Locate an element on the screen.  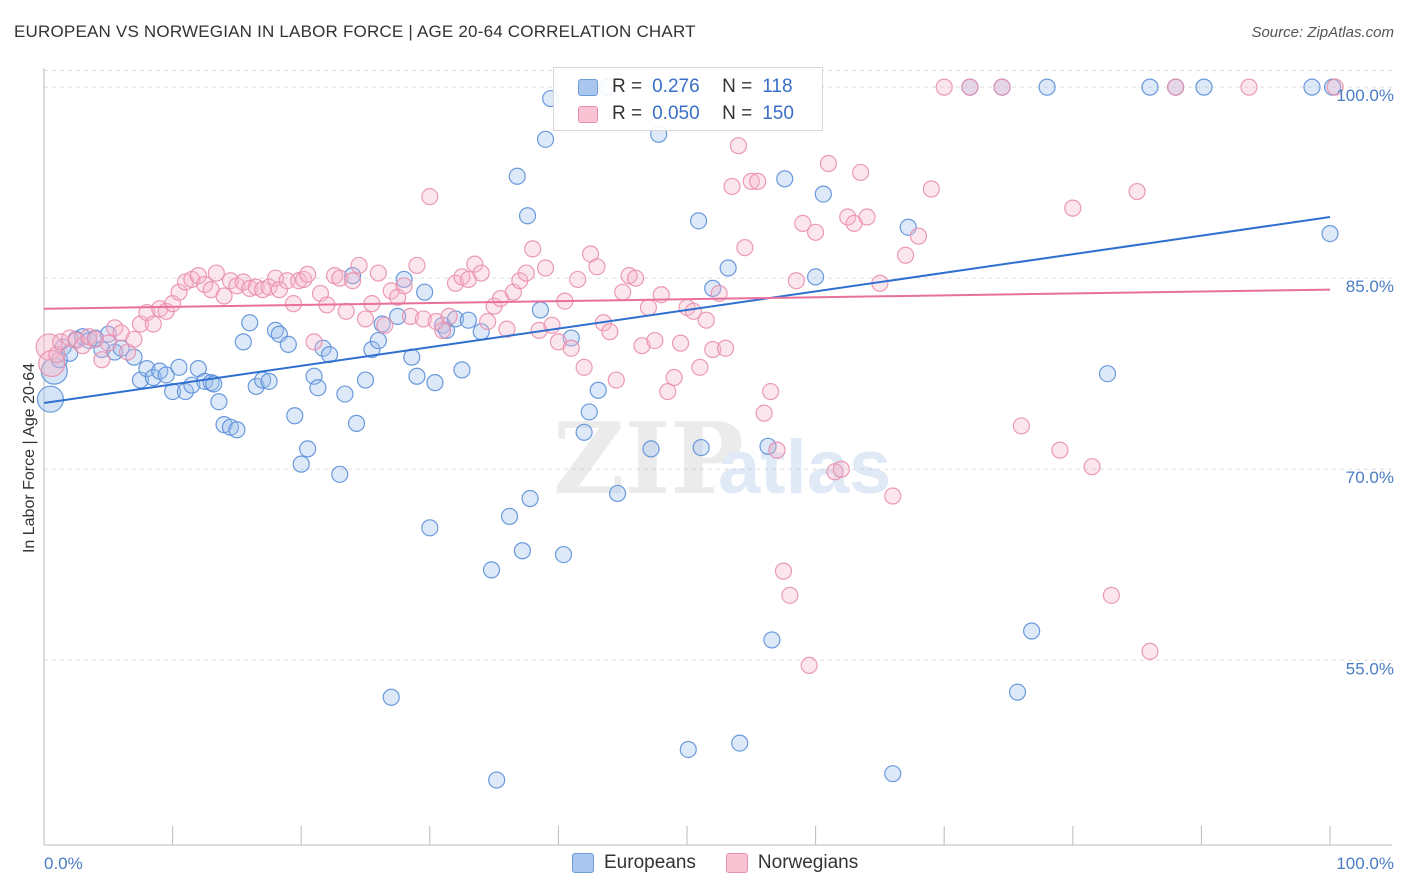
europeans-legend-label: Europeans is located at coordinates (650, 862).